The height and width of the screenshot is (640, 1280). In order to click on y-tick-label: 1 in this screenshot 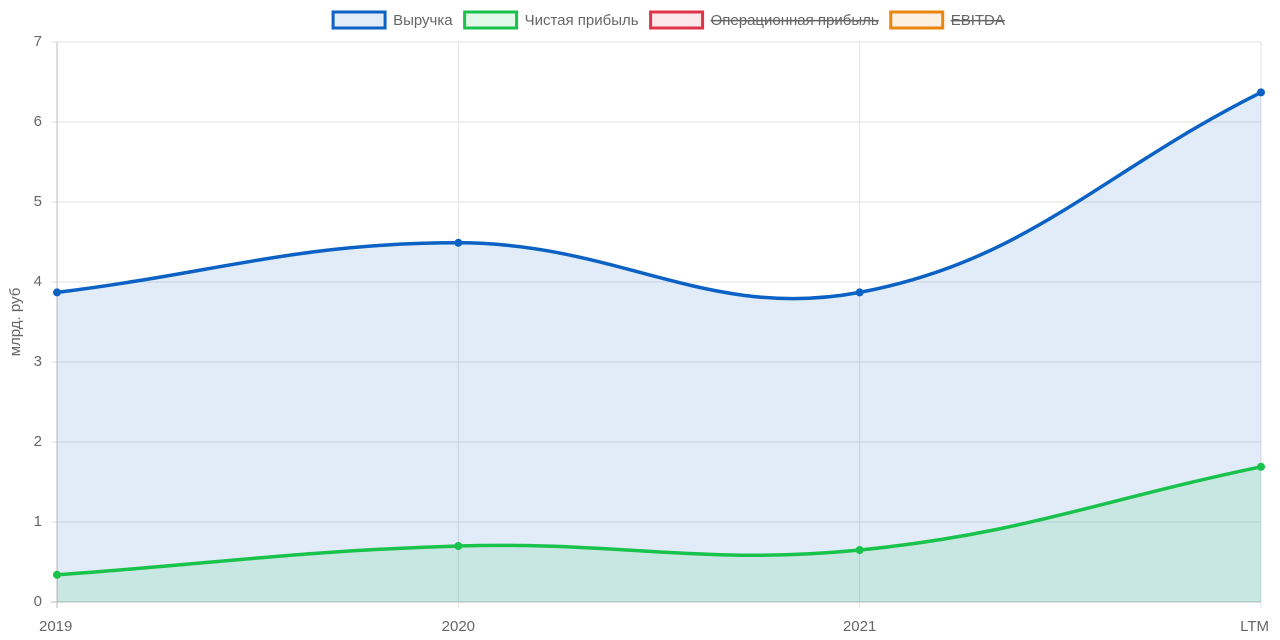, I will do `click(38, 521)`.